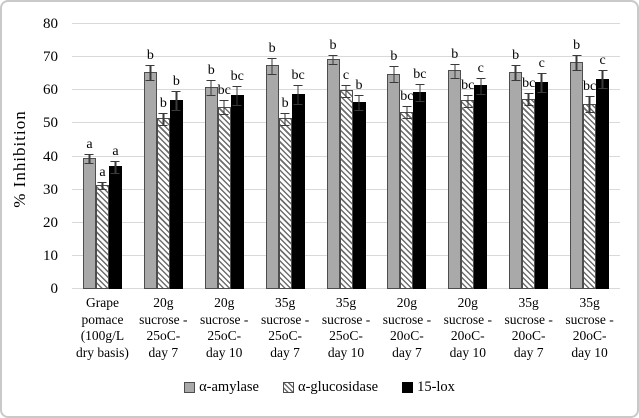  I want to click on legend-item: α-glucosidase, so click(330, 387).